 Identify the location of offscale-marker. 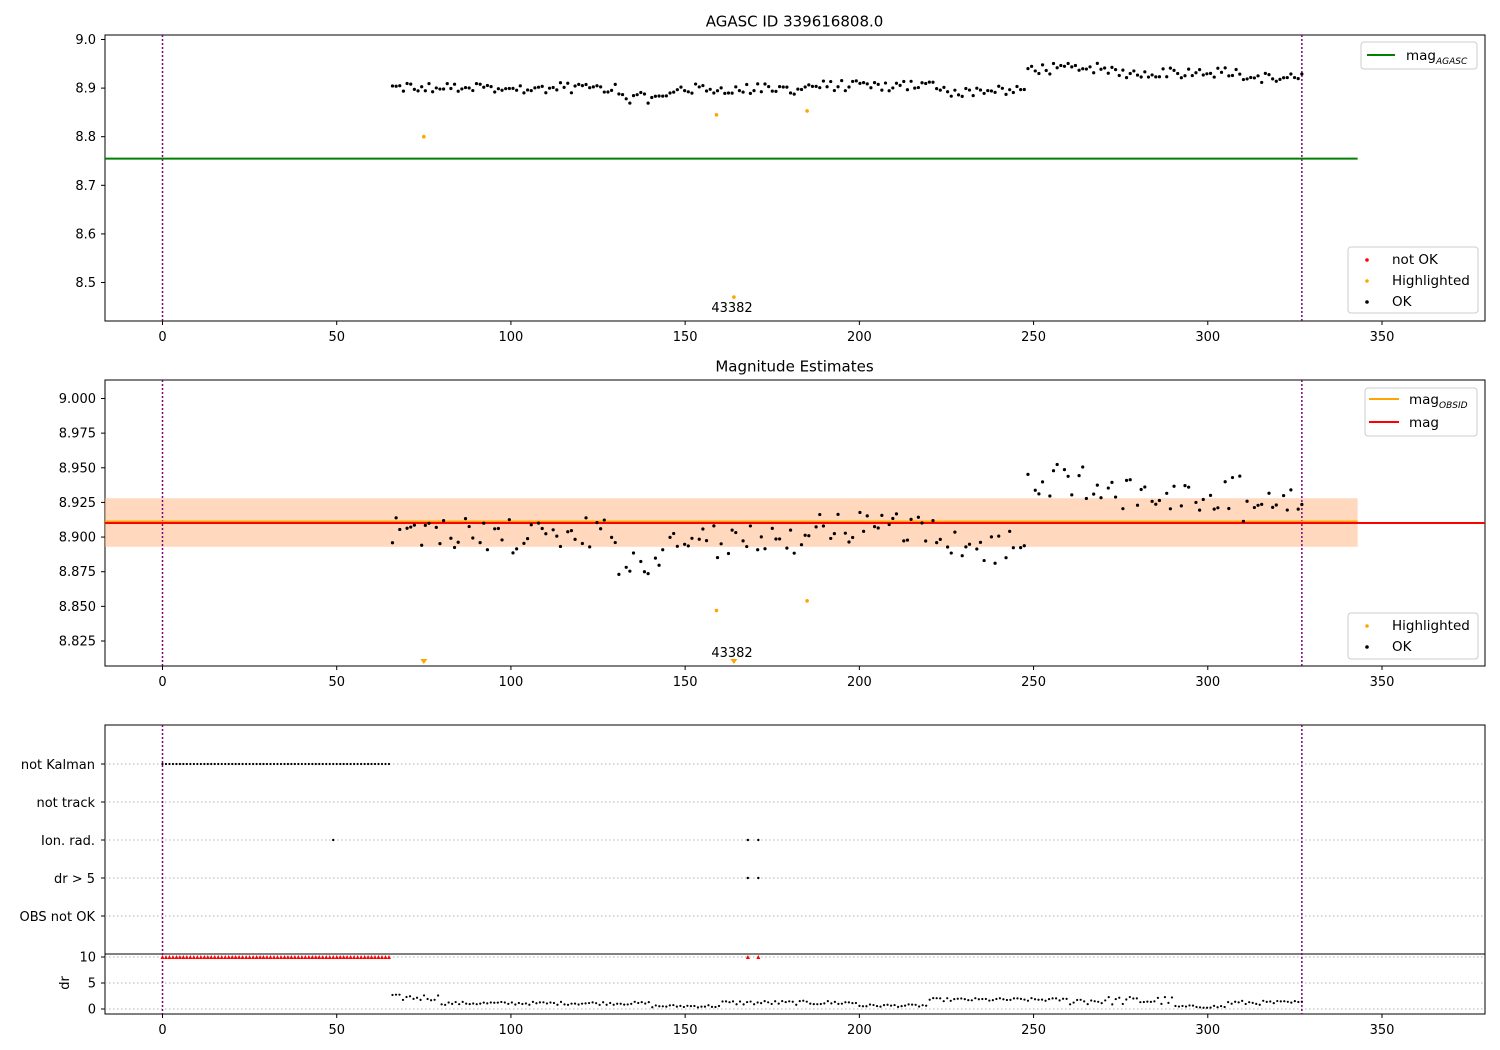
(734, 661).